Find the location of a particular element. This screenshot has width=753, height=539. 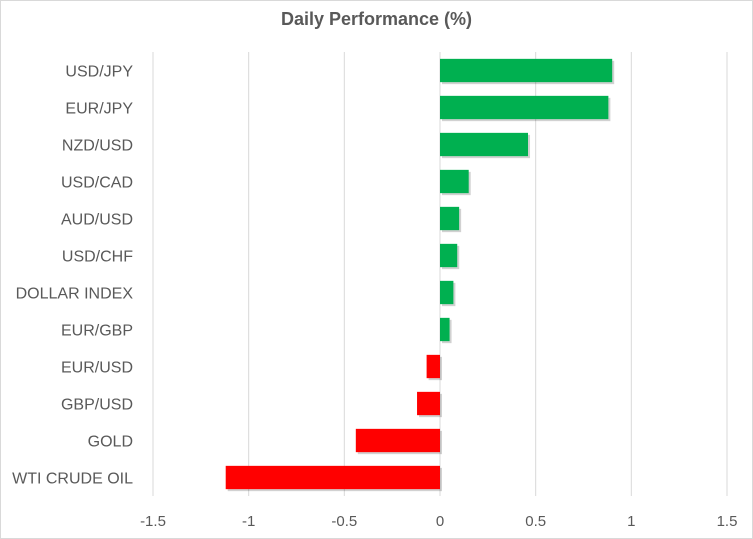

category-label: DOLLAR INDEX is located at coordinates (75, 294).